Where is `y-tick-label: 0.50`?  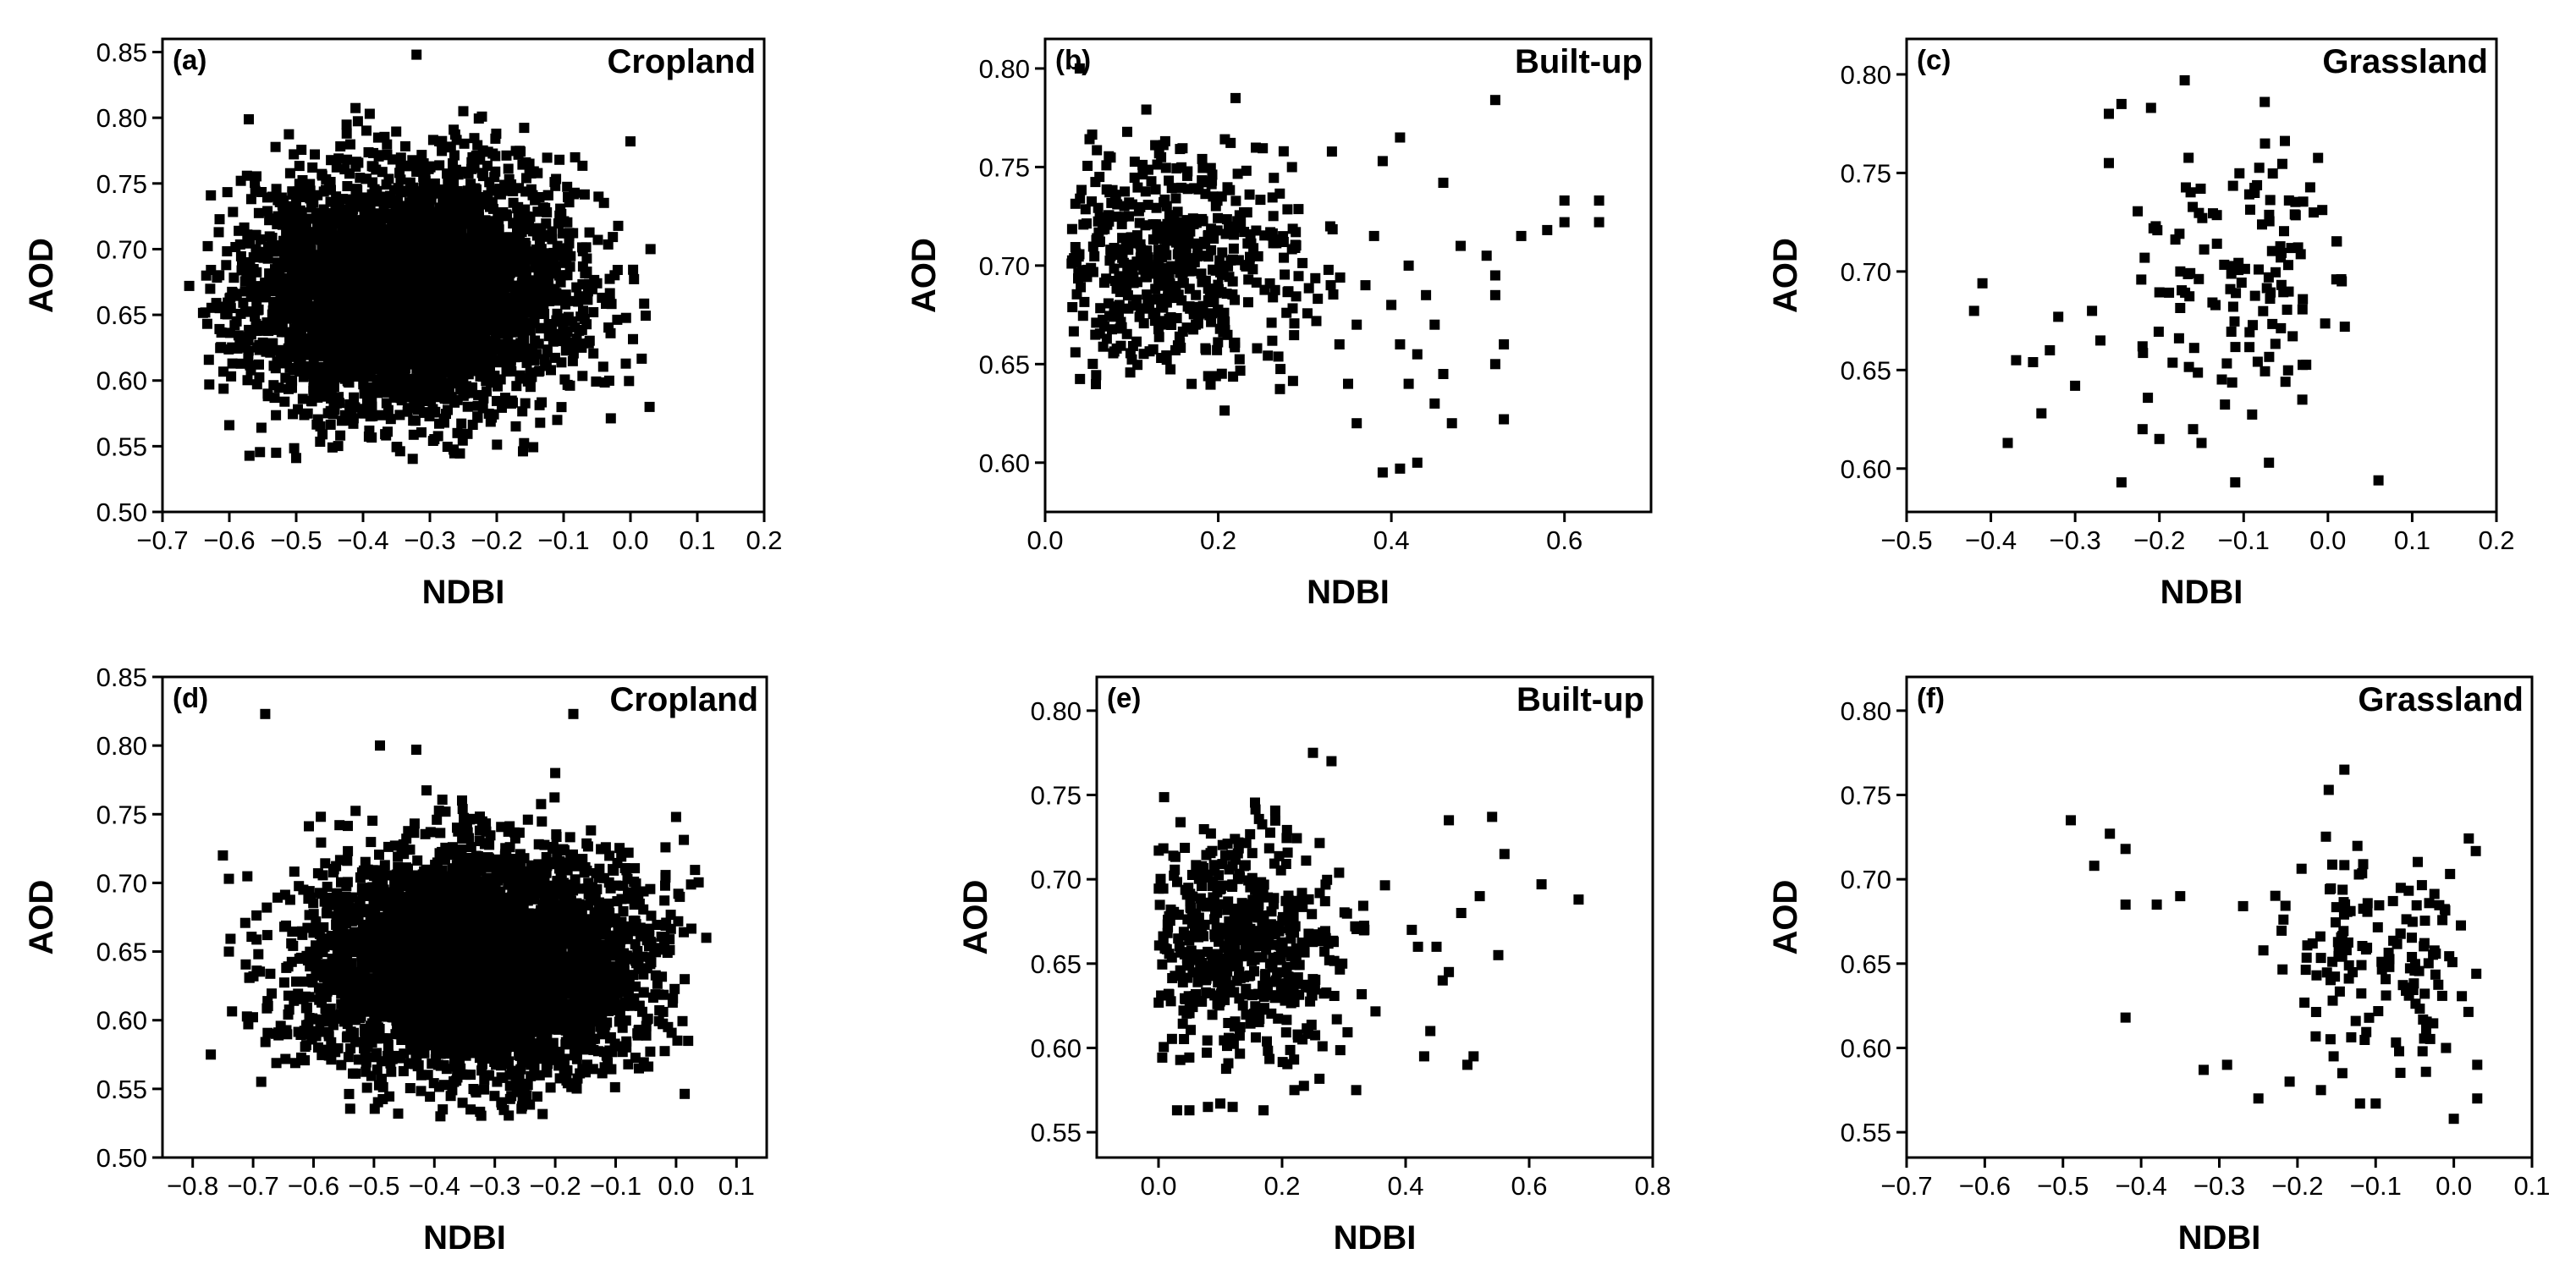 y-tick-label: 0.50 is located at coordinates (121, 512).